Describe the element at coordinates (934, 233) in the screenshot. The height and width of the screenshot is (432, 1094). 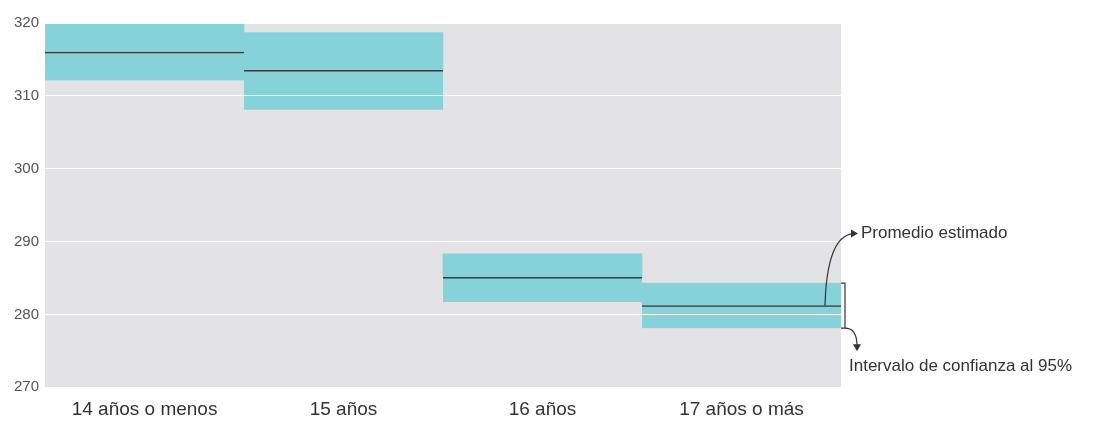
I see `text: Promedio estimado` at that location.